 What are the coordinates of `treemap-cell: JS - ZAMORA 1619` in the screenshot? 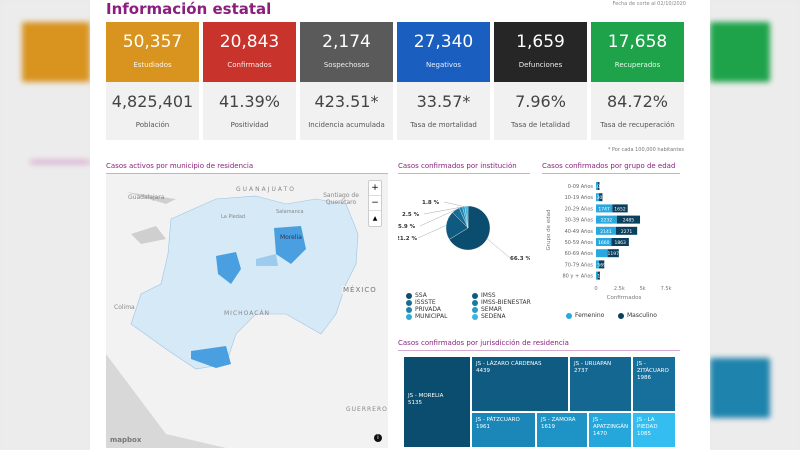 It's located at (562, 430).